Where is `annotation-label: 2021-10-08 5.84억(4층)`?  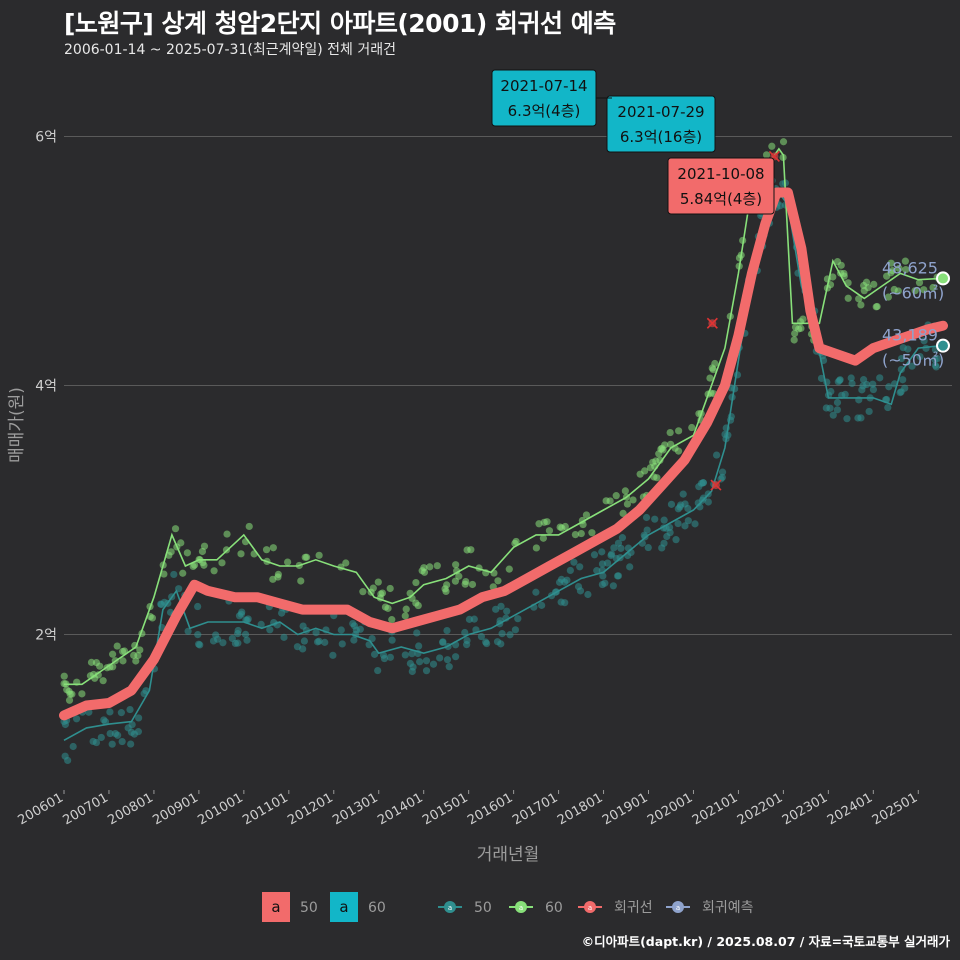 annotation-label: 2021-10-08 5.84억(4층) is located at coordinates (721, 186).